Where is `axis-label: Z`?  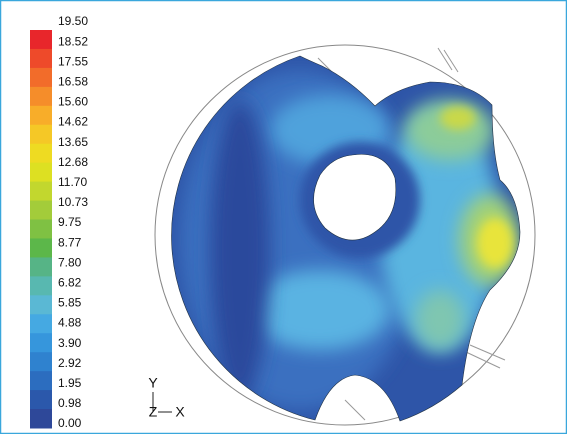 axis-label: Z is located at coordinates (153, 412).